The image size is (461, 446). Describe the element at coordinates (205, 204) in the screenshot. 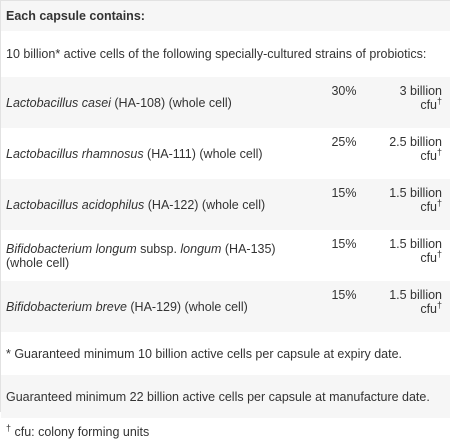

I see `strain-detail: (HA-122) (whole cell)` at that location.